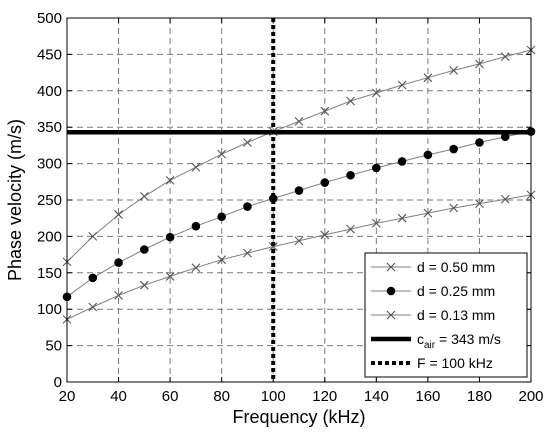 The width and height of the screenshot is (550, 435). I want to click on x-tick-label: 100, so click(273, 396).